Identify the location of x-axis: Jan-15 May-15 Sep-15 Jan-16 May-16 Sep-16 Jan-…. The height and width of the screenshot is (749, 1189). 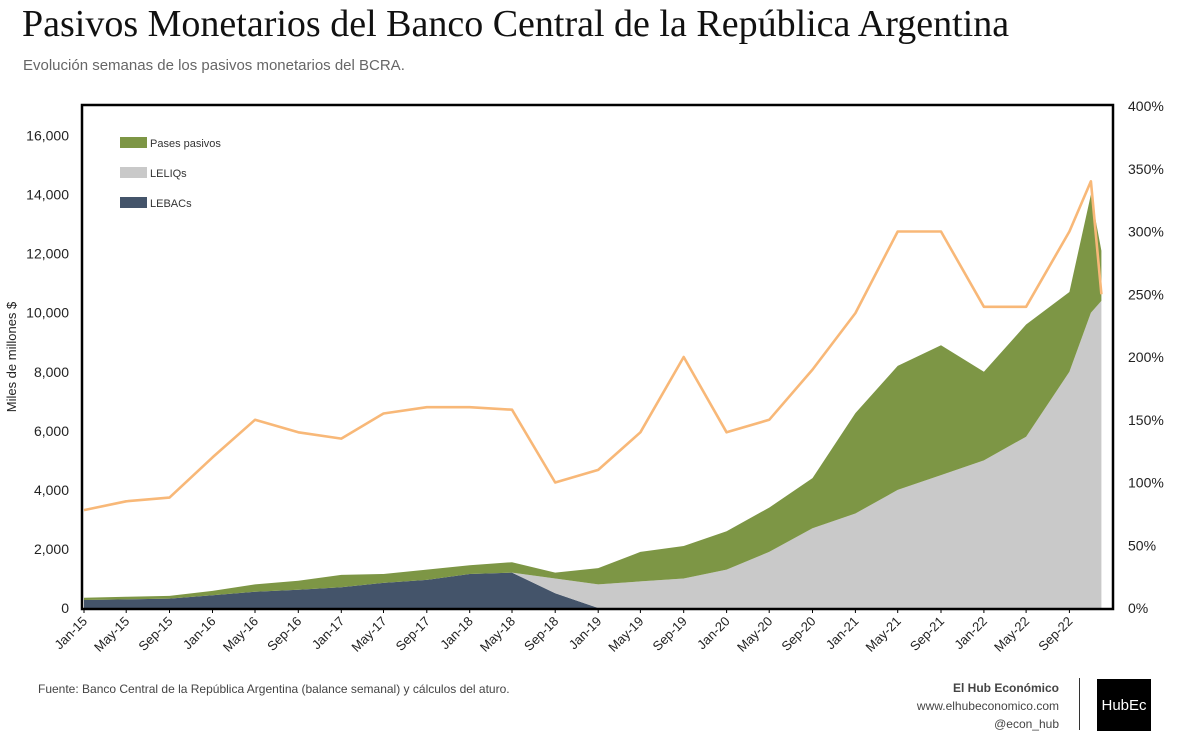
(563, 631).